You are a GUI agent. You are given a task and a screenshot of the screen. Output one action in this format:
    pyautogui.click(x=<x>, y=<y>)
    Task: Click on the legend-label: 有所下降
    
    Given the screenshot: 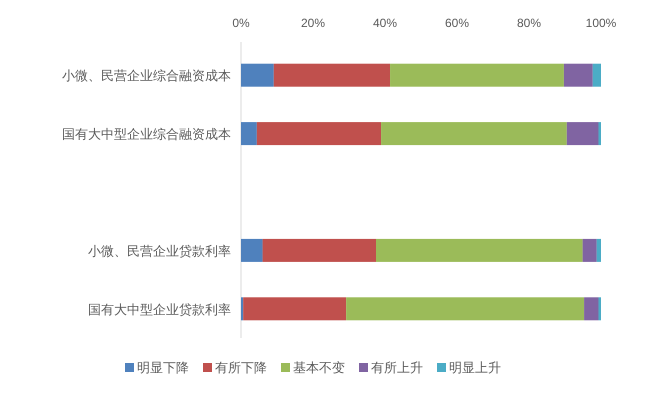 What is the action you would take?
    pyautogui.click(x=241, y=367)
    